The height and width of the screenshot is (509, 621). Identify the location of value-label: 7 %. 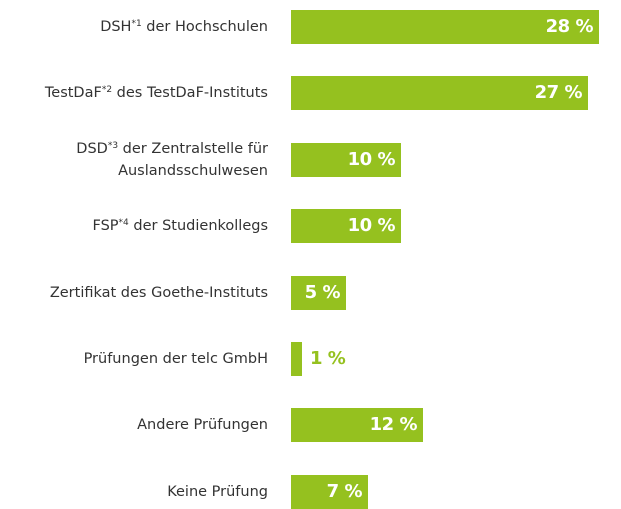
(344, 491).